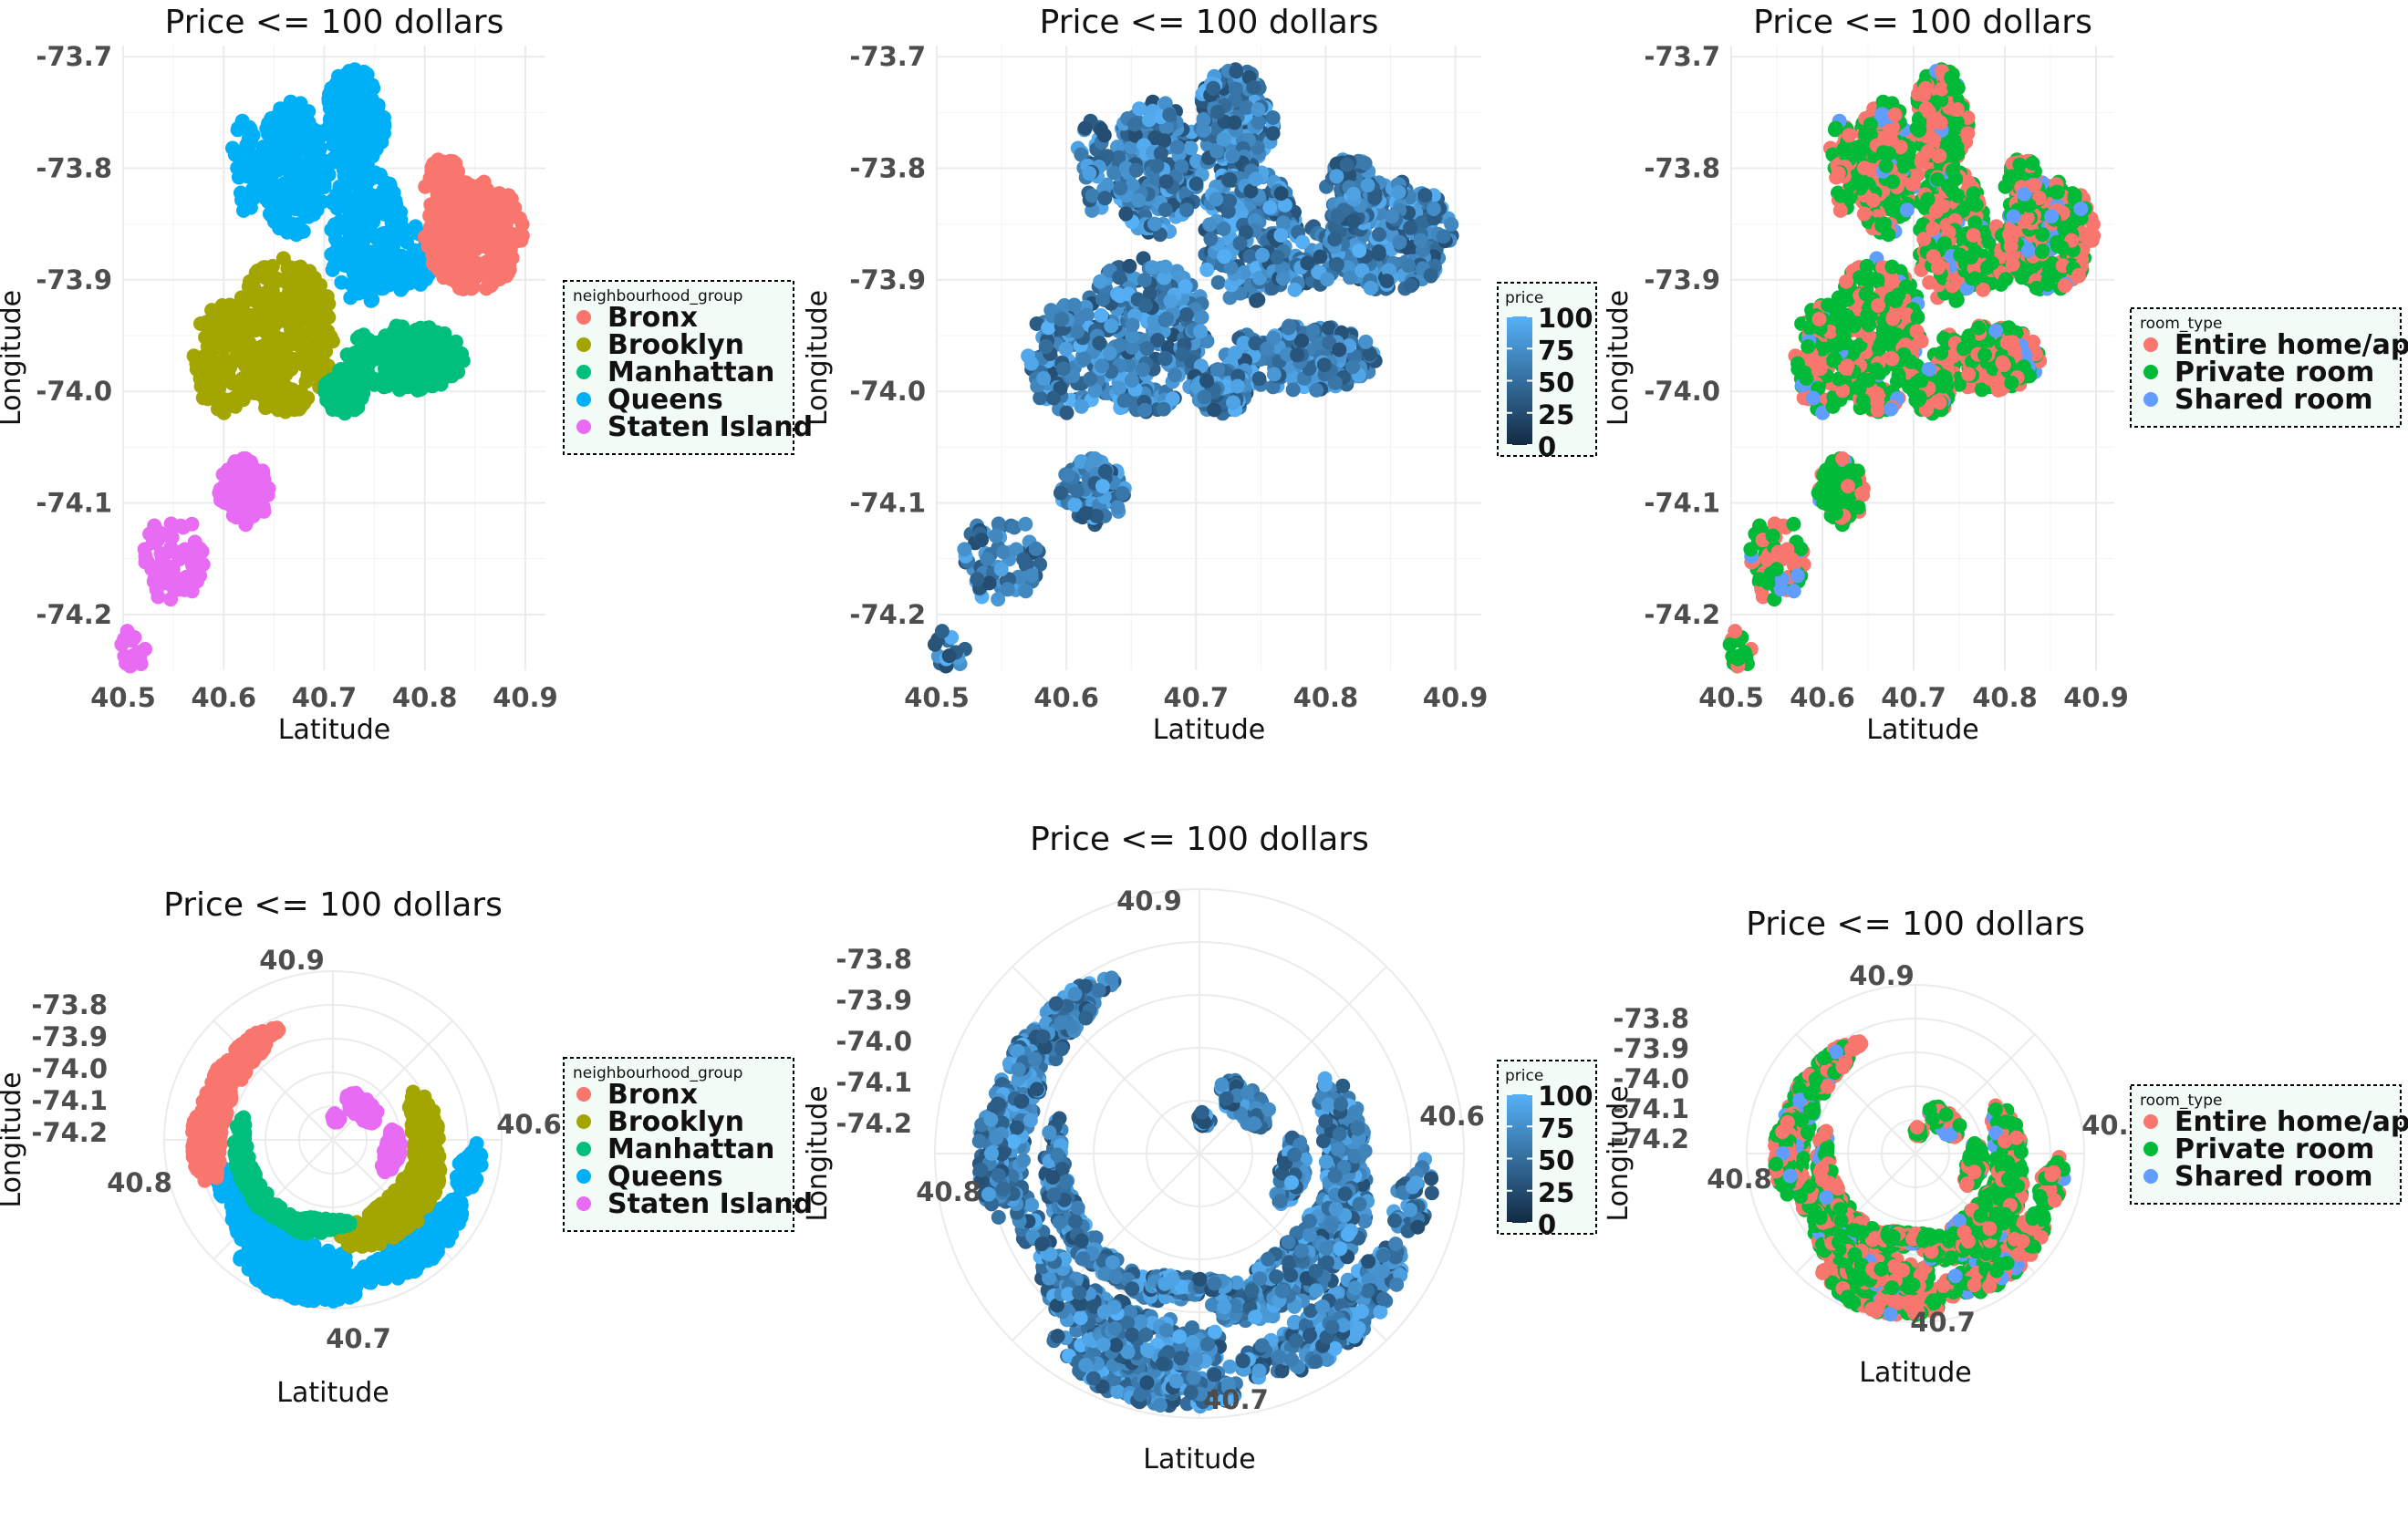 This screenshot has height=1532, width=2408. What do you see at coordinates (74, 391) in the screenshot?
I see `y-tick-label: -74.0` at bounding box center [74, 391].